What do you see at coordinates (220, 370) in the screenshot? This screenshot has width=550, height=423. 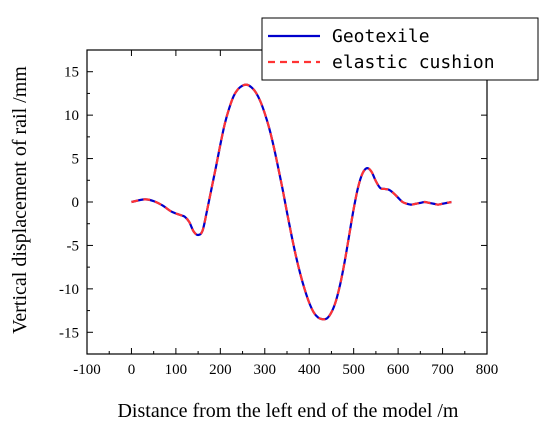 I see `x-tick-label: 200` at bounding box center [220, 370].